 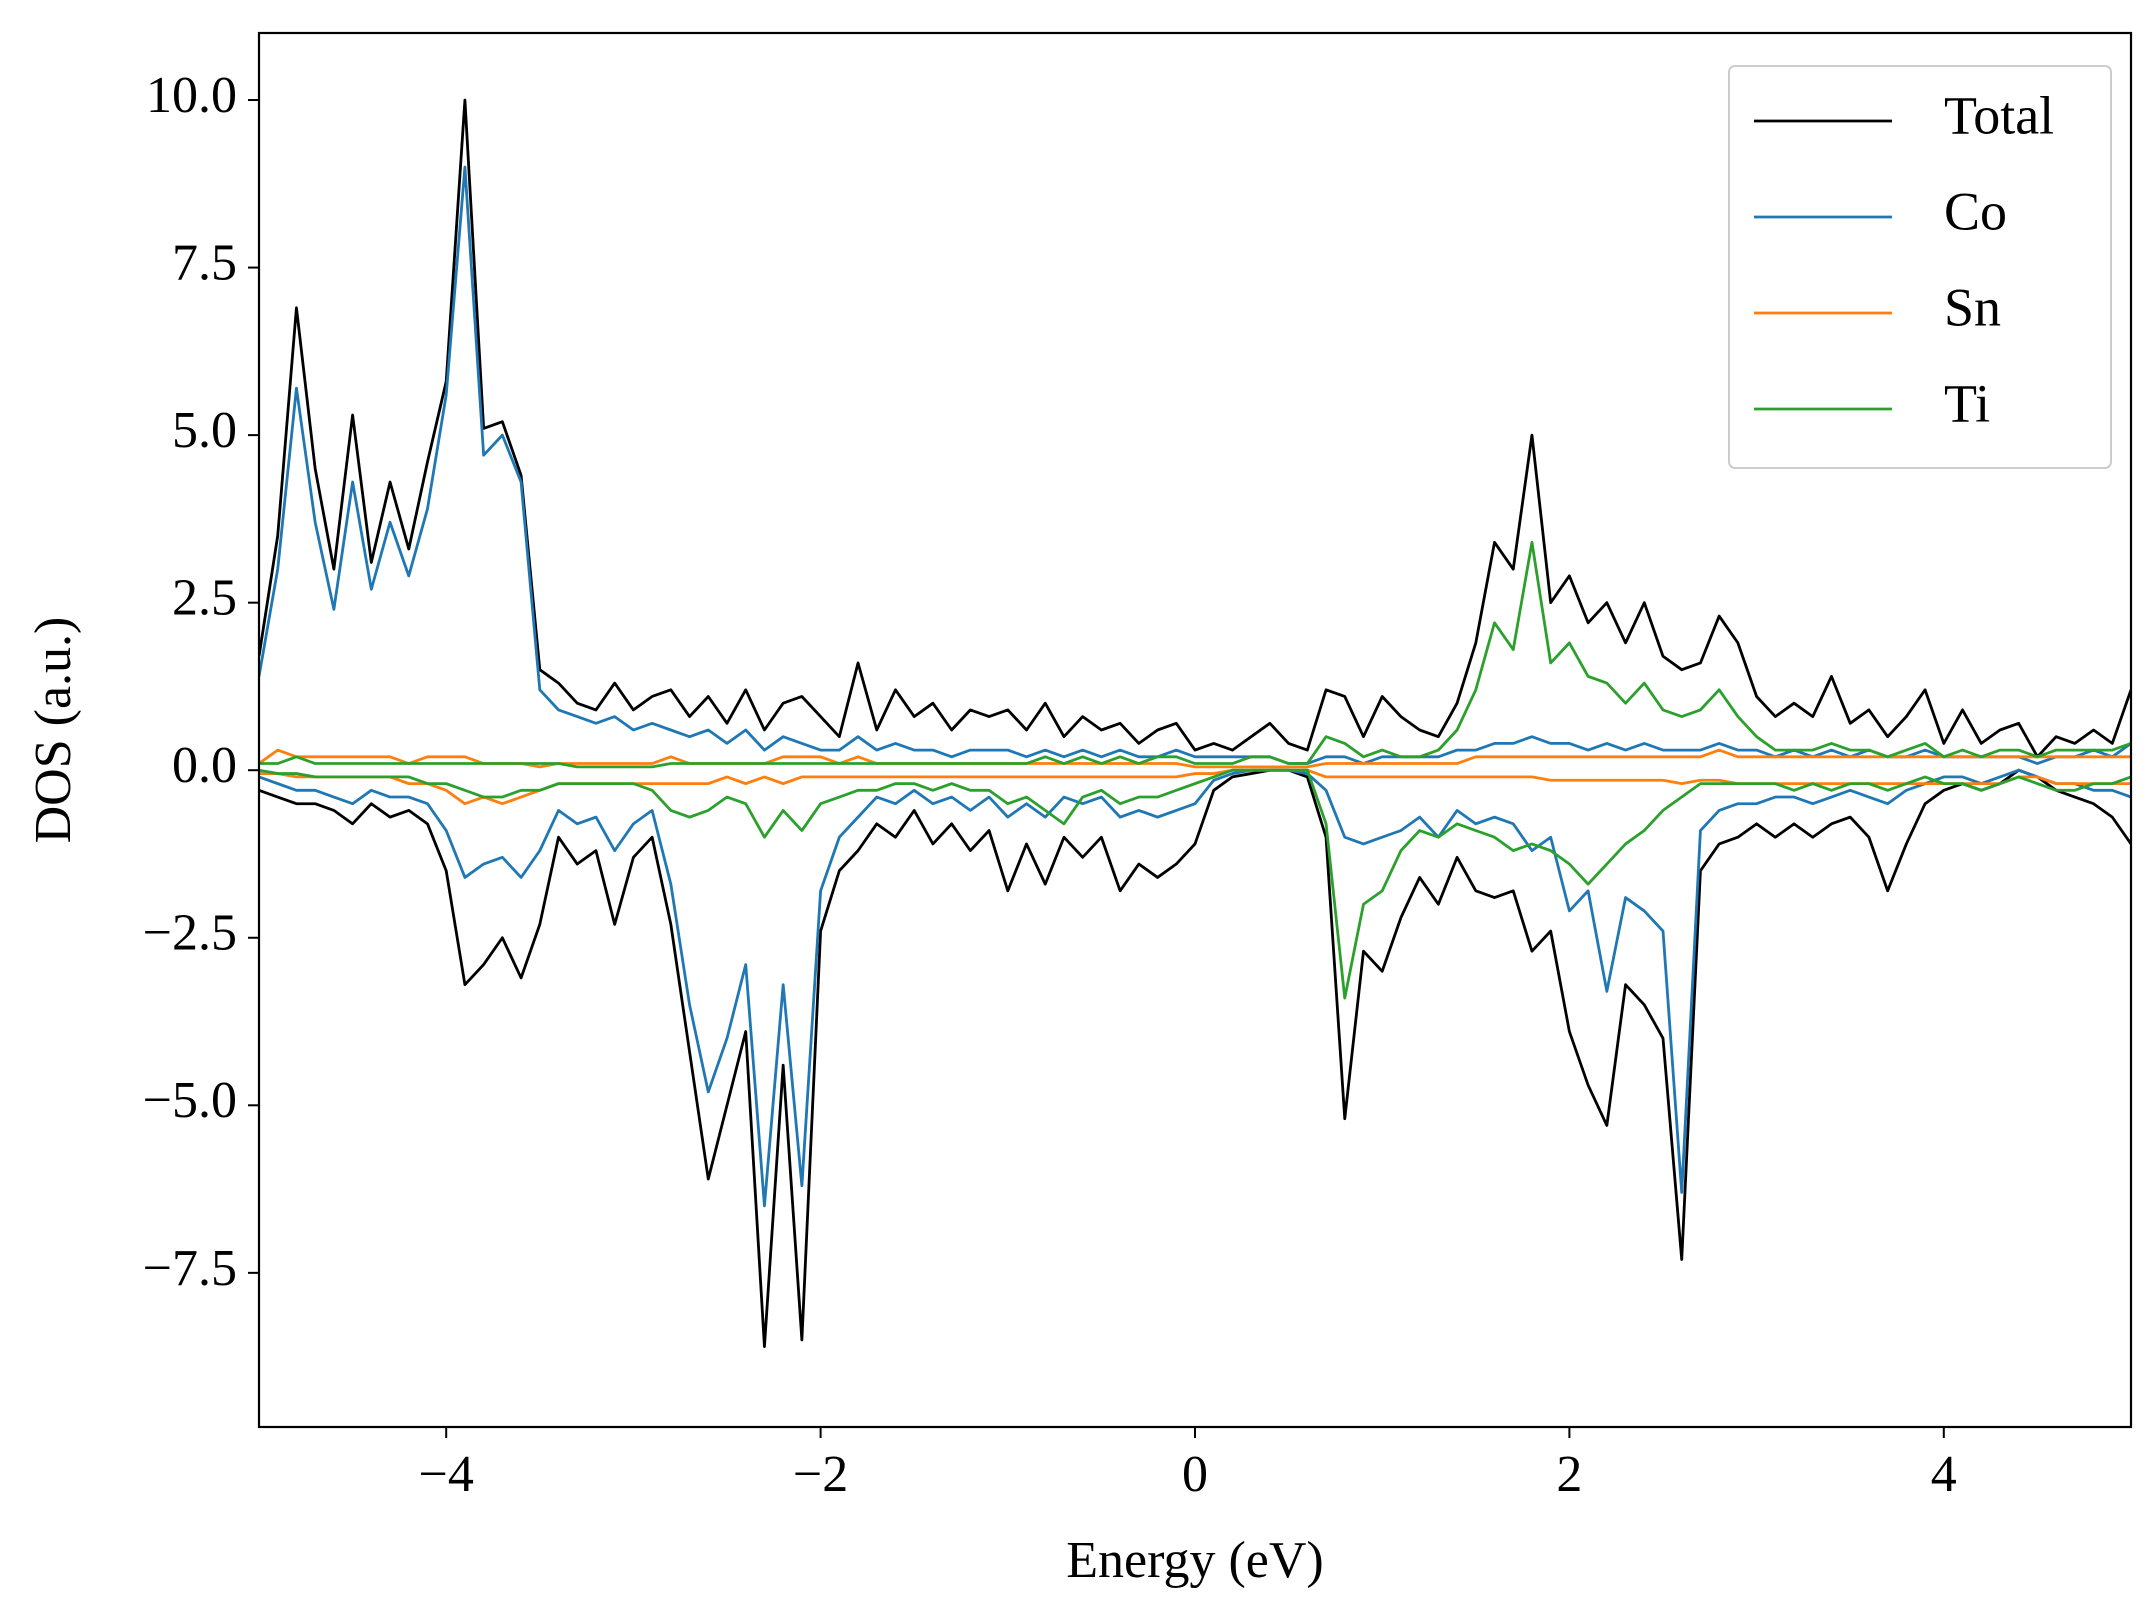 I want to click on legend-label: Co, so click(x=1975, y=211).